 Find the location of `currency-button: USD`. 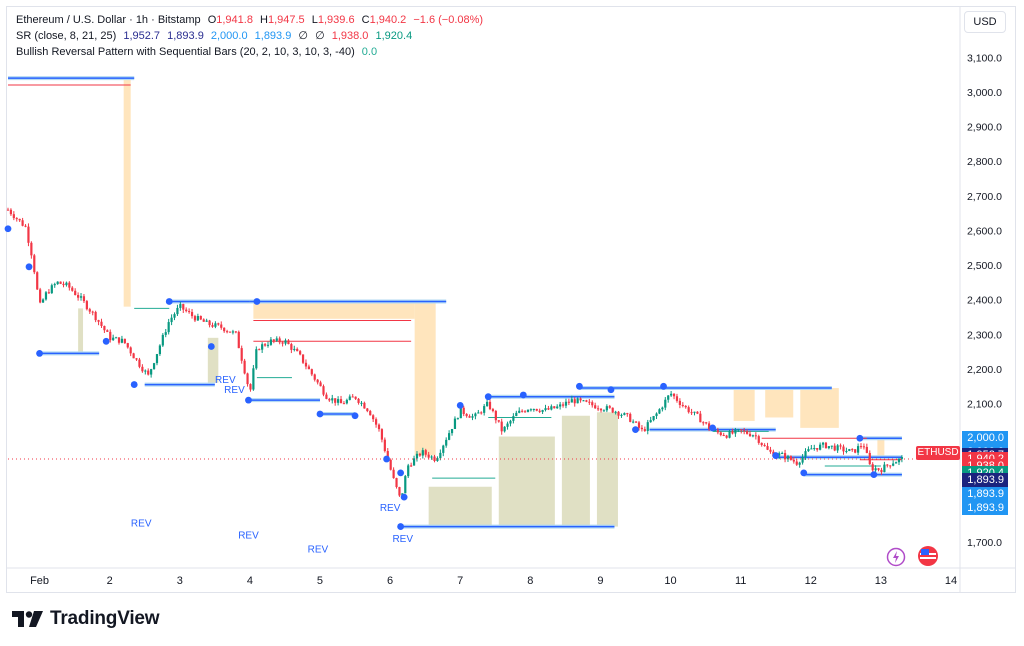

currency-button: USD is located at coordinates (985, 22).